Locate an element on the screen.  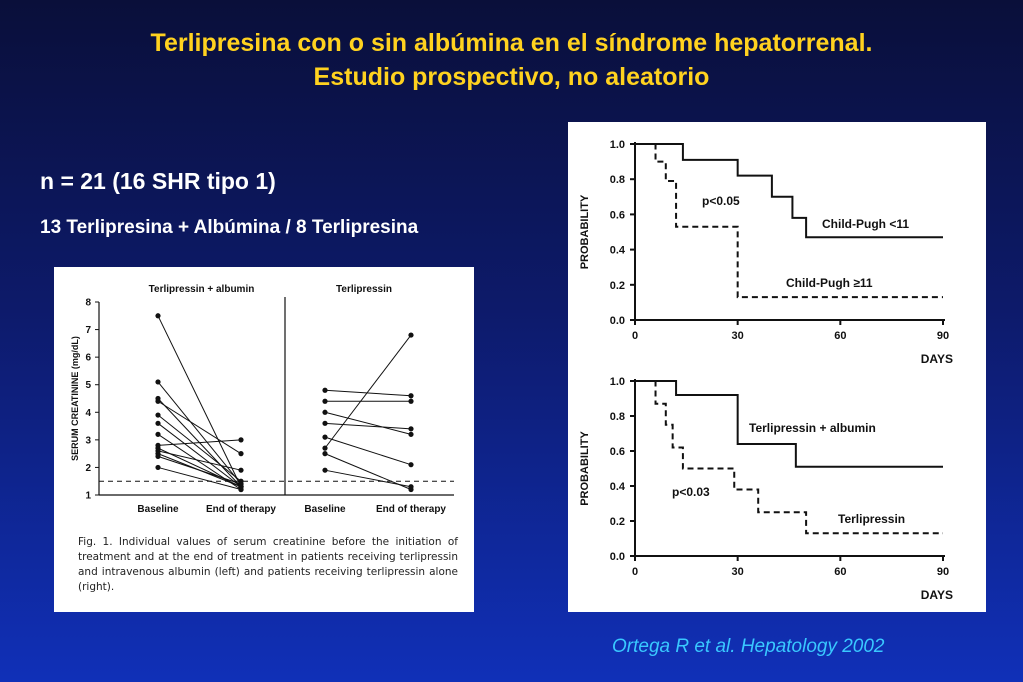
citation: Ortega R et al. Hepatology 2002 is located at coordinates (748, 646).